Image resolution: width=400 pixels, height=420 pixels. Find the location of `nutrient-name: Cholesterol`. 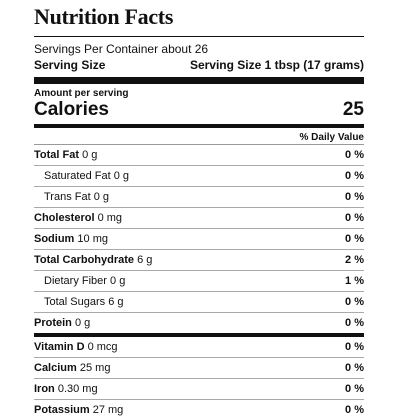

nutrient-name: Cholesterol is located at coordinates (64, 218).